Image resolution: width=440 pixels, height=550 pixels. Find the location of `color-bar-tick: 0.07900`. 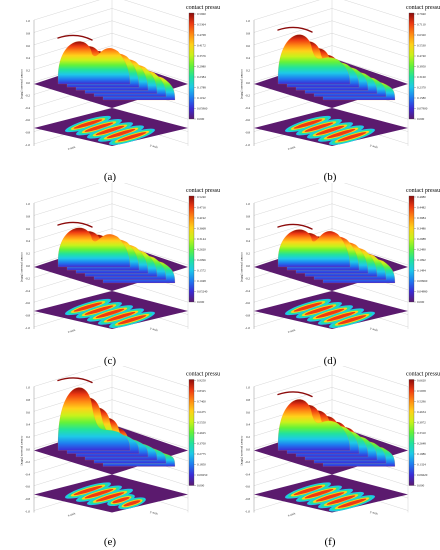

color-bar-tick: 0.07900 is located at coordinates (422, 109).